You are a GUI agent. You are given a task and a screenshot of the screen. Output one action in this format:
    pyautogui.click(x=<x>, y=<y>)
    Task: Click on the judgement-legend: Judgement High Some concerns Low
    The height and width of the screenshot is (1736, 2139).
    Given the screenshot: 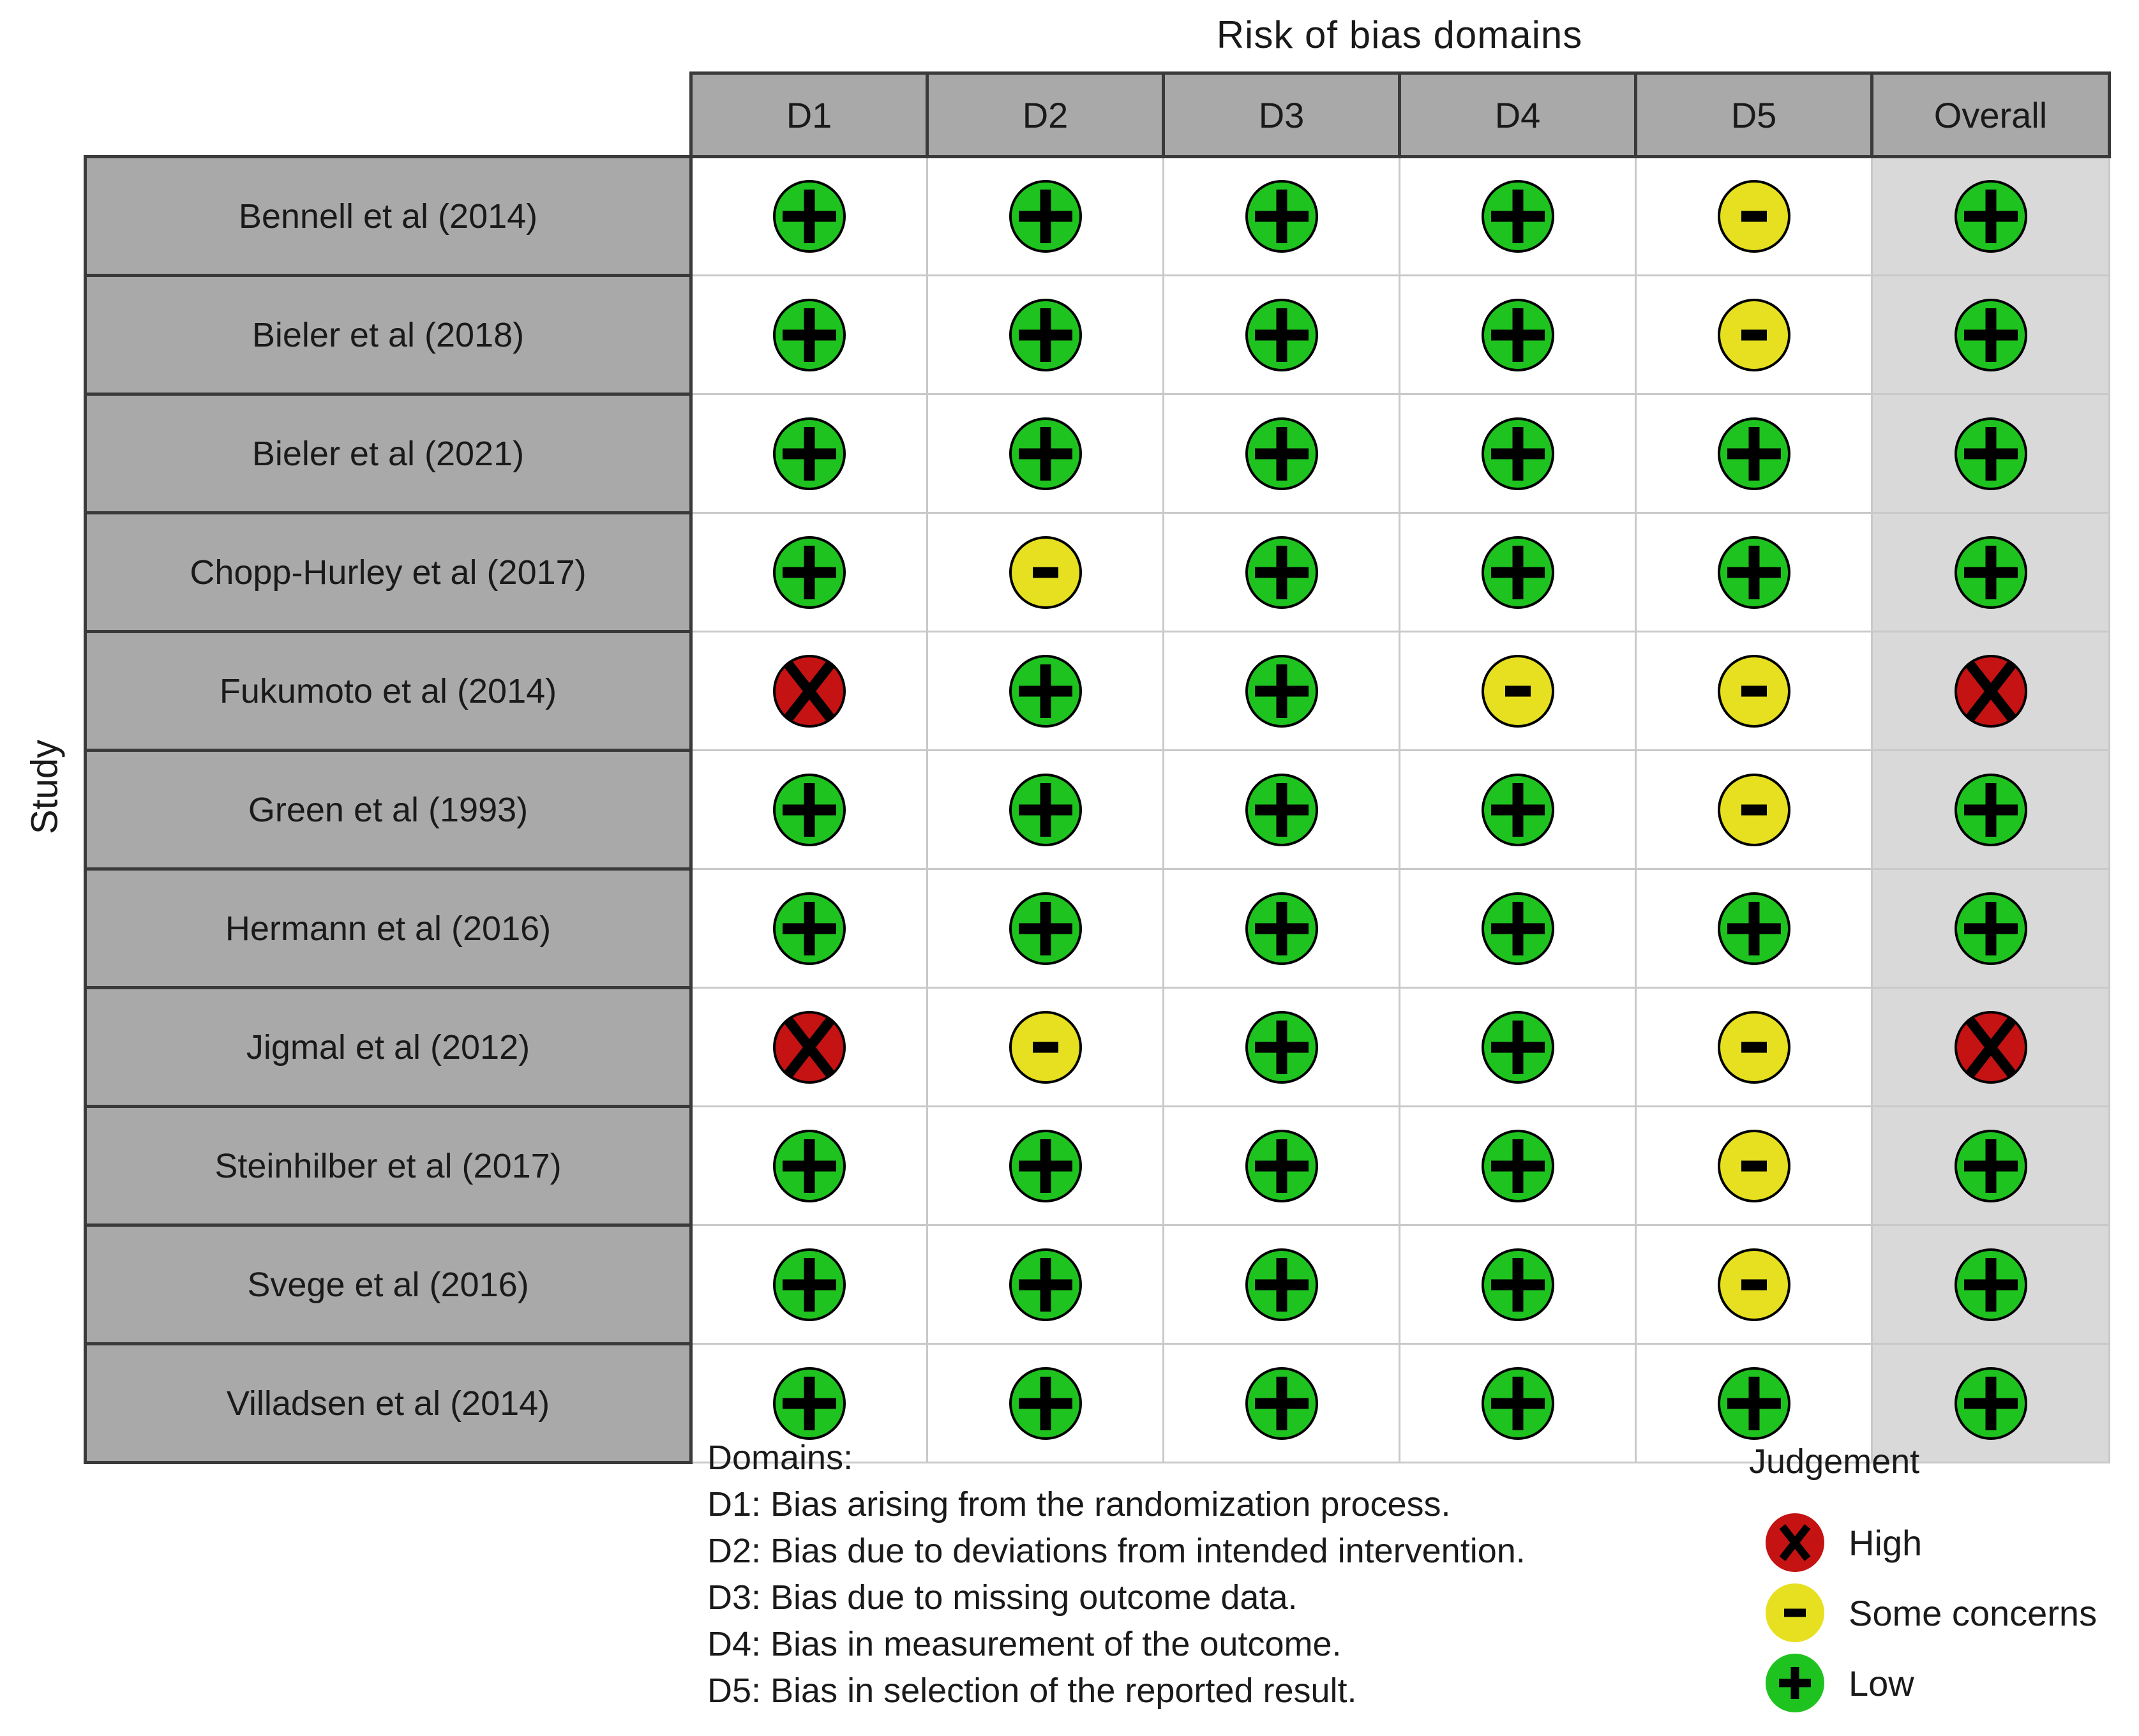 What is the action you would take?
    pyautogui.click(x=1923, y=1581)
    